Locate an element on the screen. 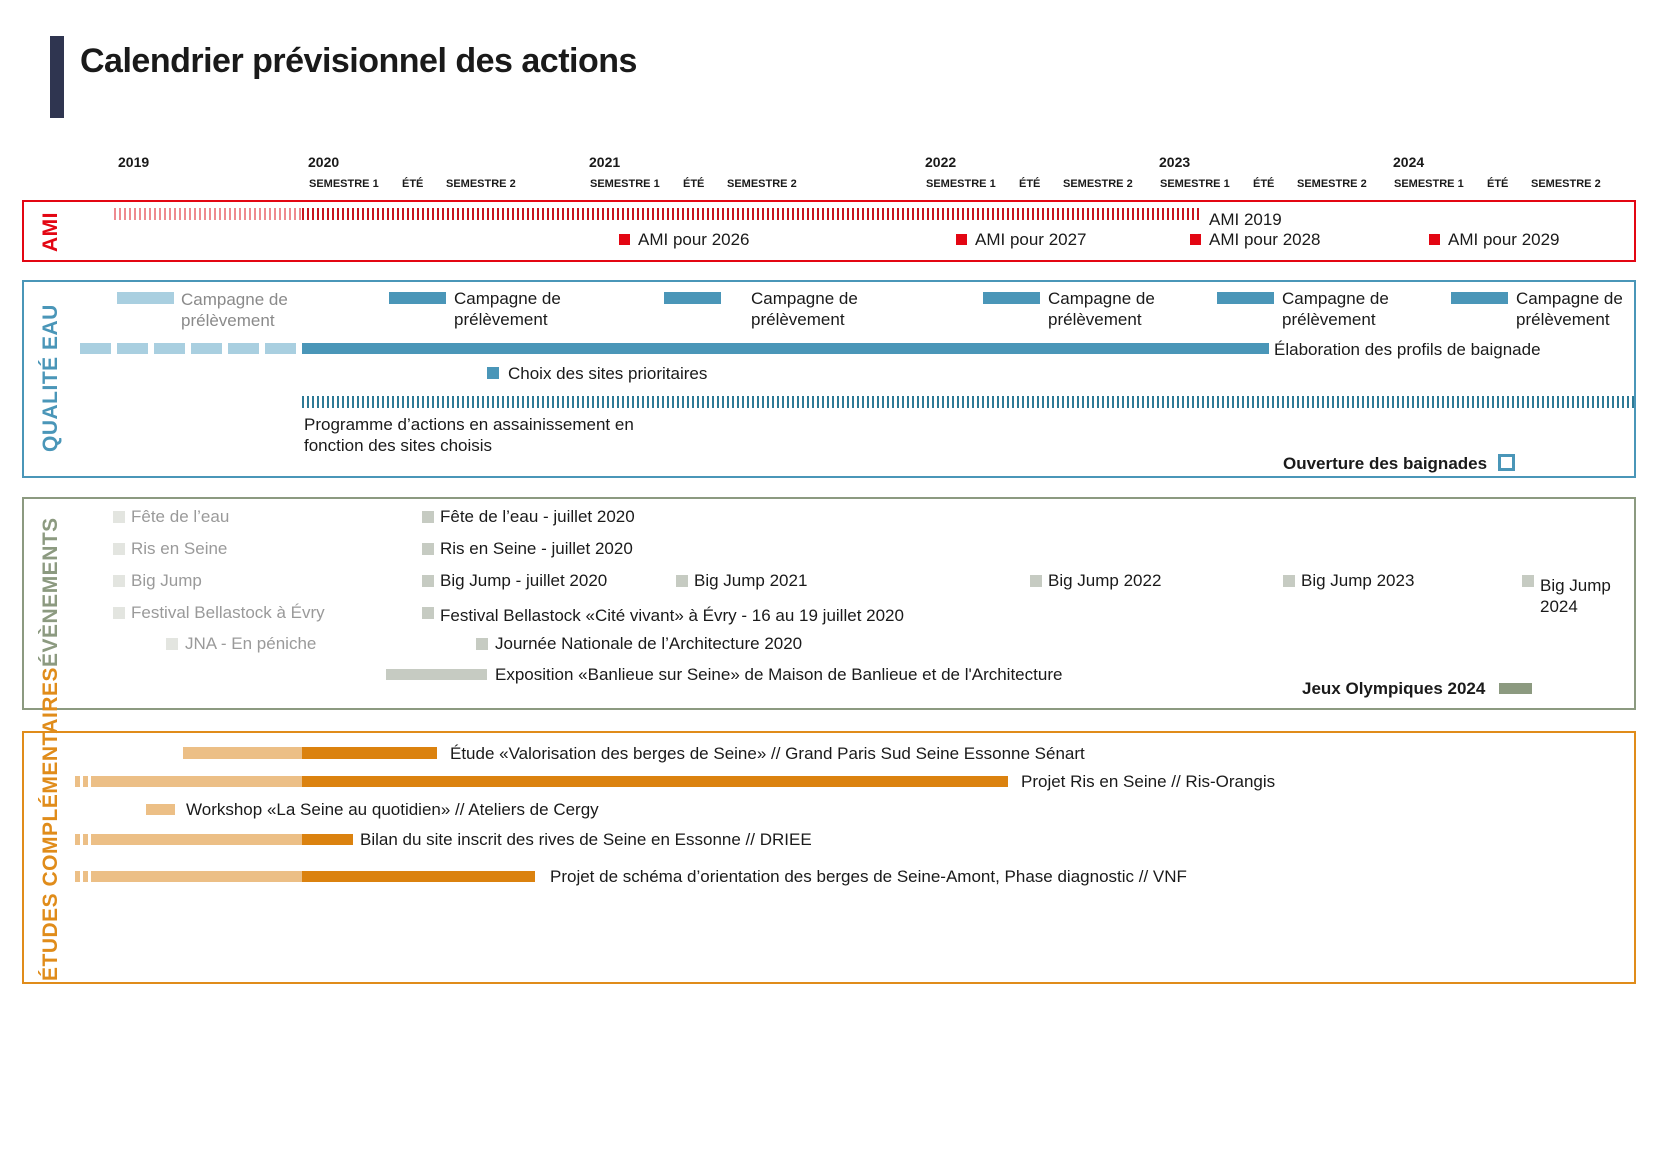 This screenshot has height=1169, width=1654. bilan-bar-dashed is located at coordinates (85, 839).